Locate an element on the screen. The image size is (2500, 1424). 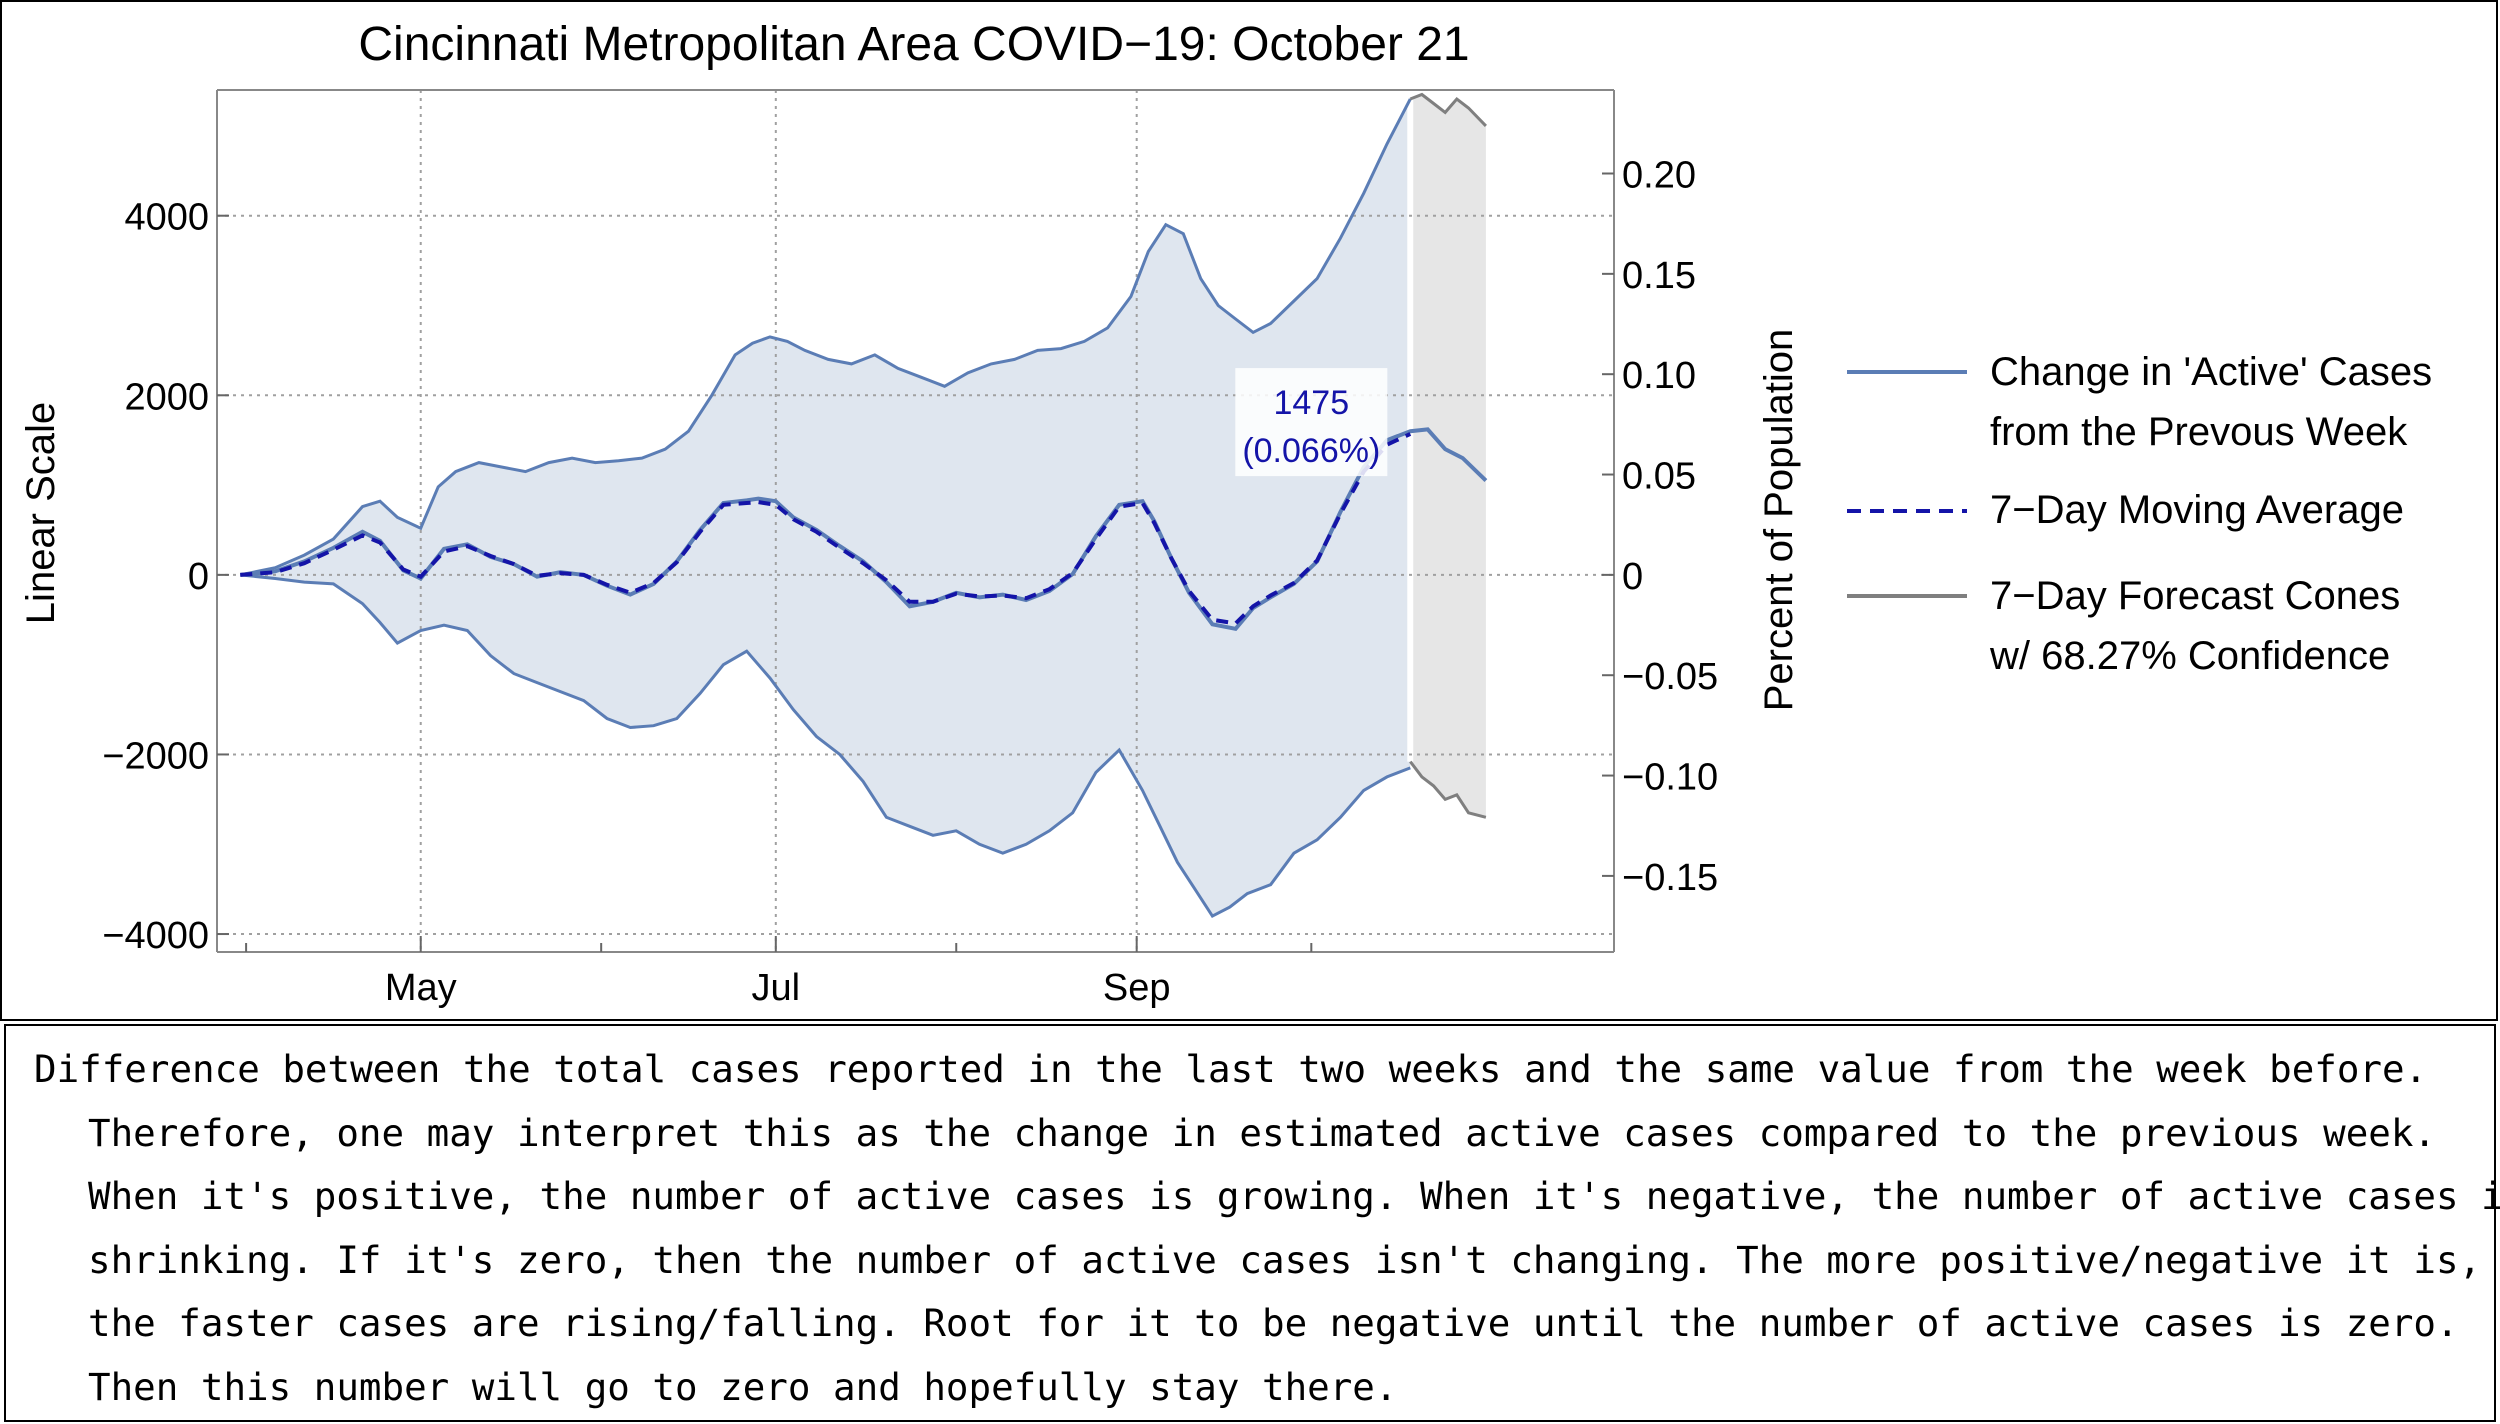
annotation-value: 1475 is located at coordinates (1311, 403).